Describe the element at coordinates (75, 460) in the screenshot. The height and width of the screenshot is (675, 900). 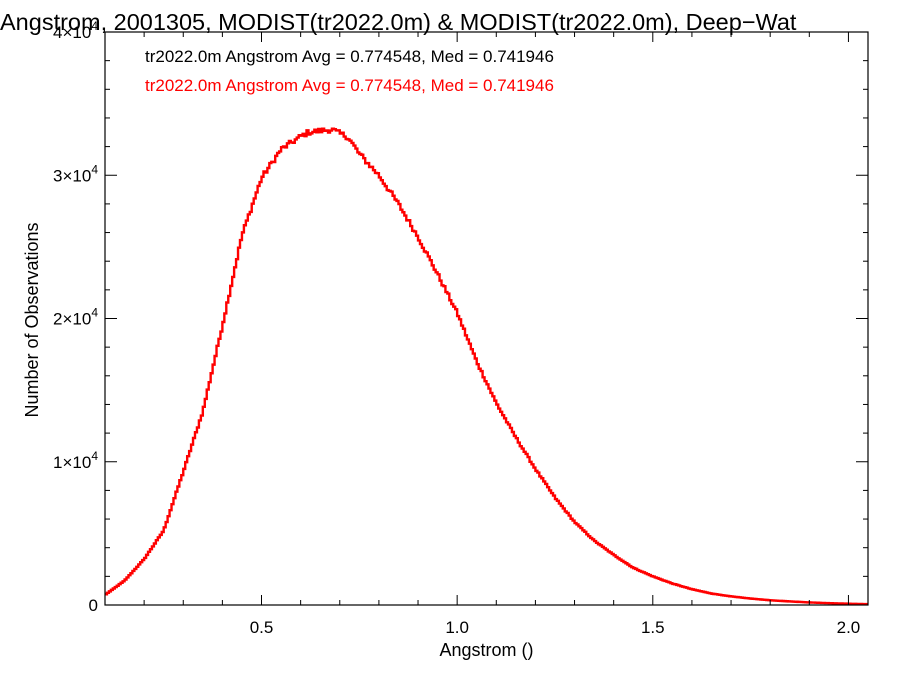
I see `y-tick-label: 1×10⁴` at that location.